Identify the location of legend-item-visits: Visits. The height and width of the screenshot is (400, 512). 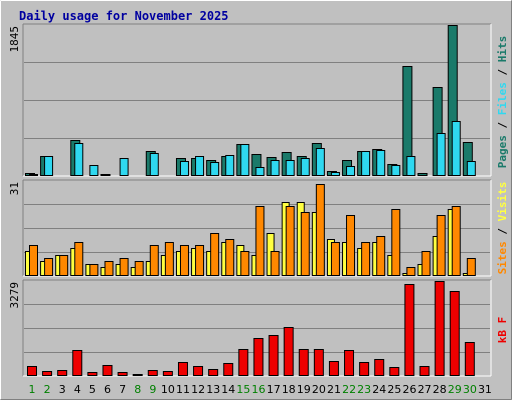
(502, 202).